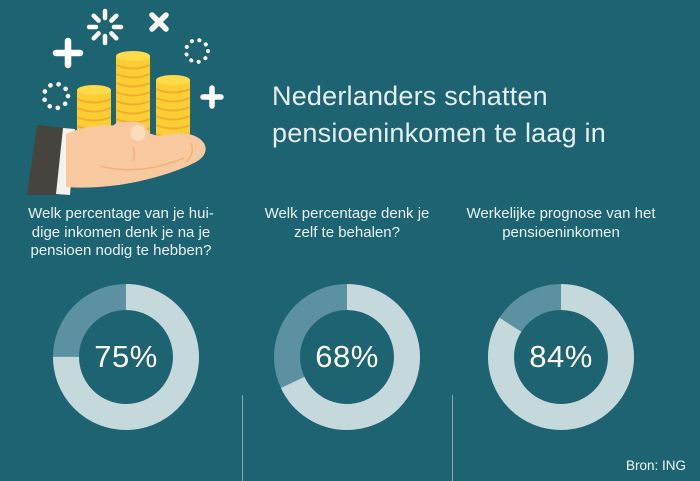 Image resolution: width=700 pixels, height=481 pixels. I want to click on question-line: dige inkomen denk je na je, so click(121, 232).